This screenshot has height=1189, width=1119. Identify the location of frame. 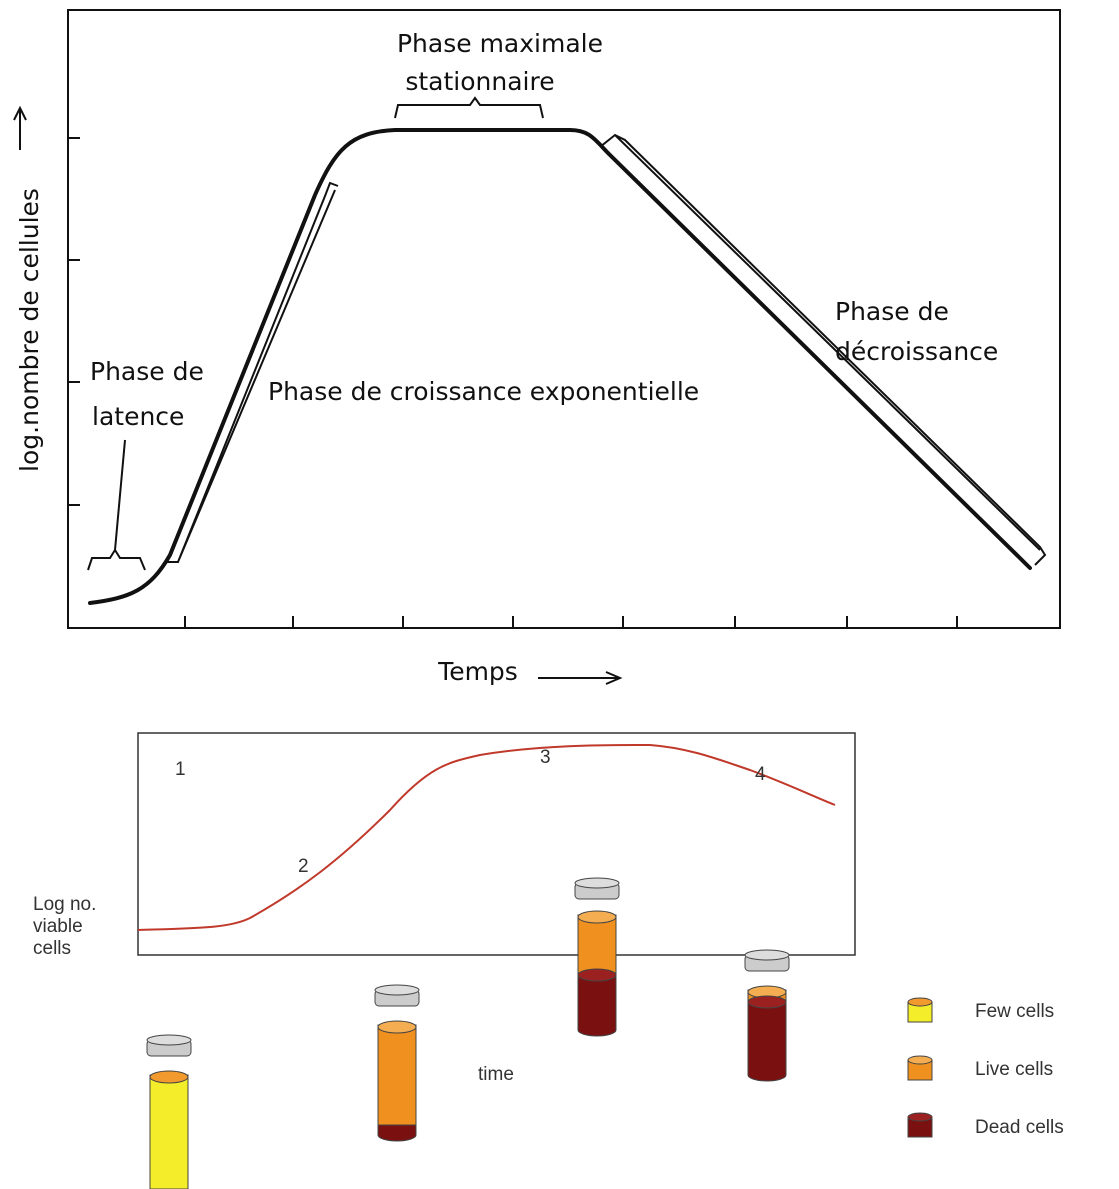
(496, 844).